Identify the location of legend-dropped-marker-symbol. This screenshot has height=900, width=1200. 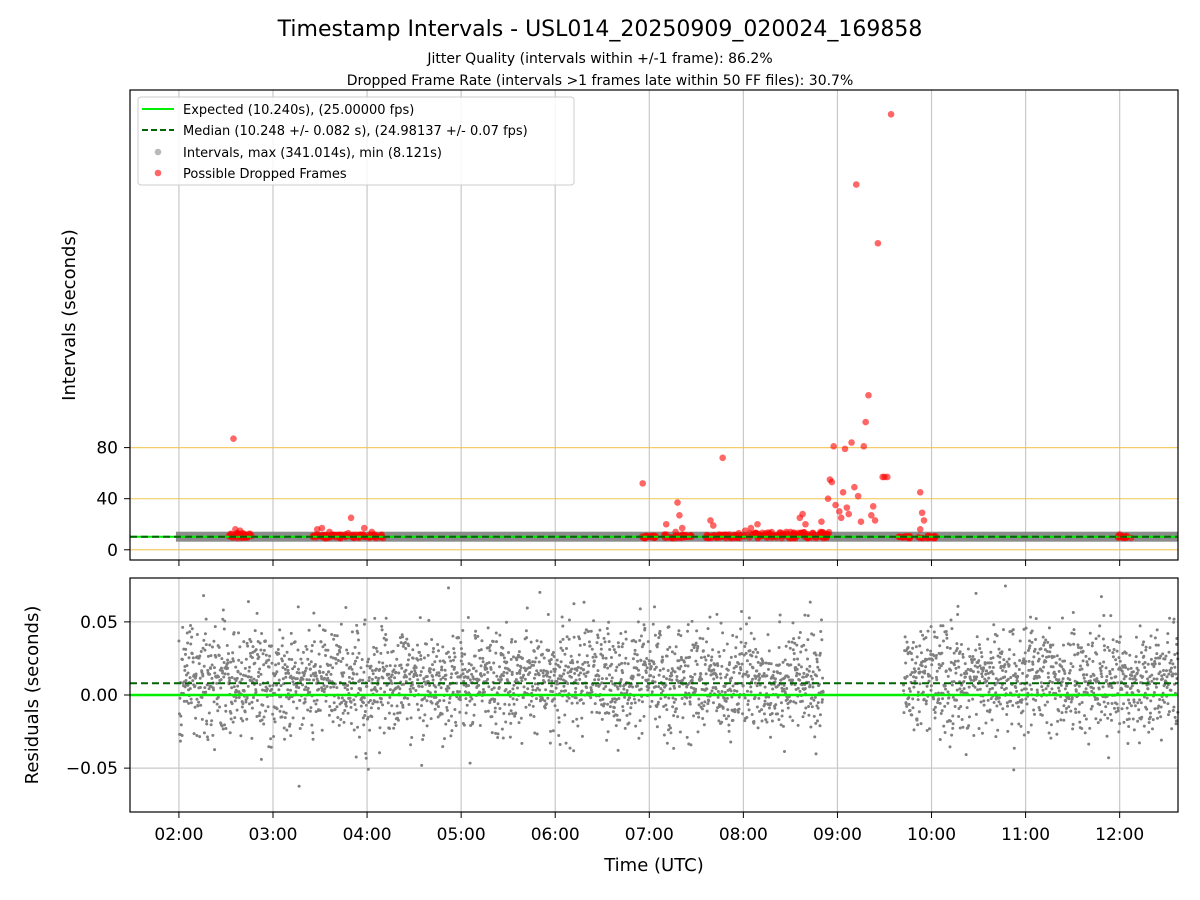
(158, 173).